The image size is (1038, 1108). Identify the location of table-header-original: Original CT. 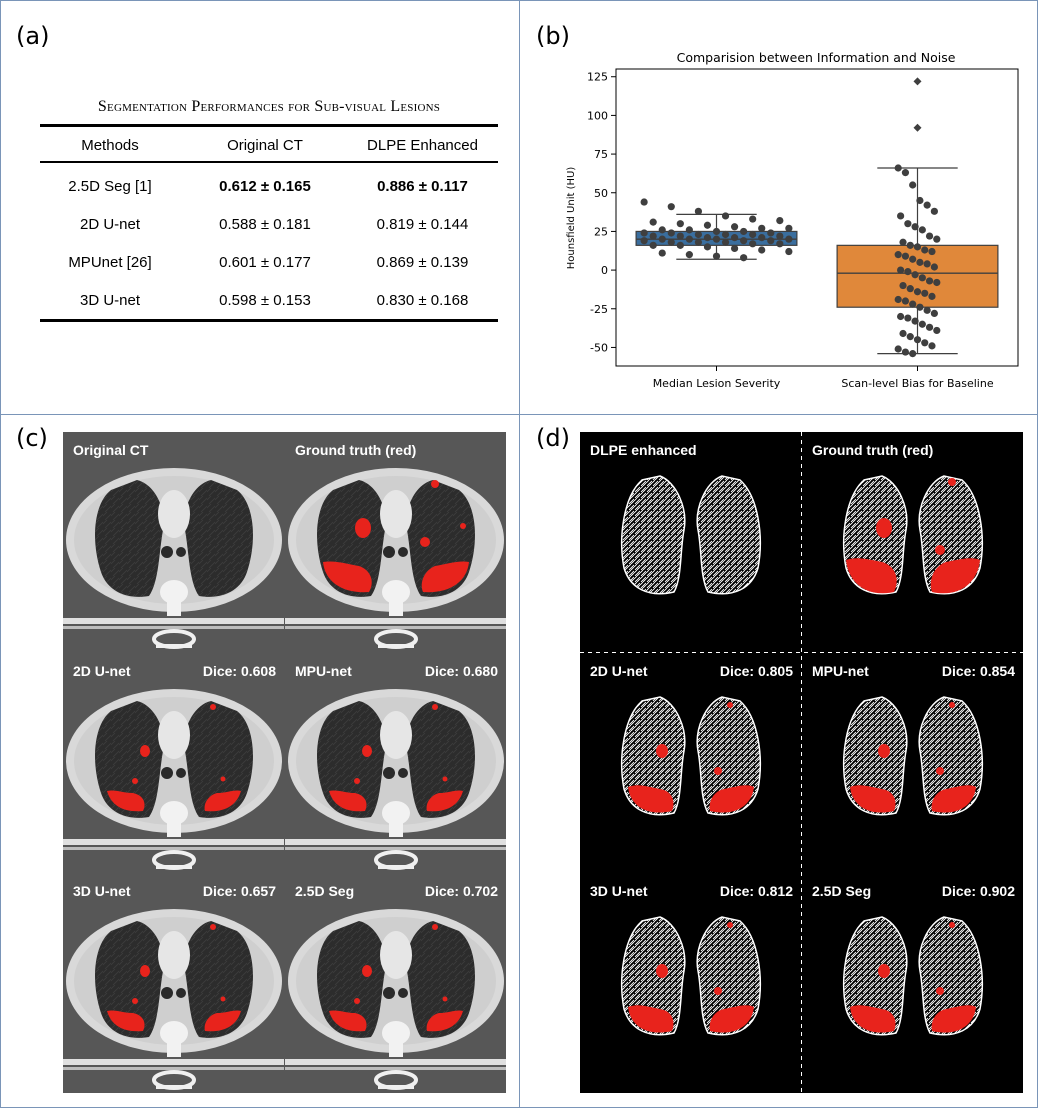
(265, 145).